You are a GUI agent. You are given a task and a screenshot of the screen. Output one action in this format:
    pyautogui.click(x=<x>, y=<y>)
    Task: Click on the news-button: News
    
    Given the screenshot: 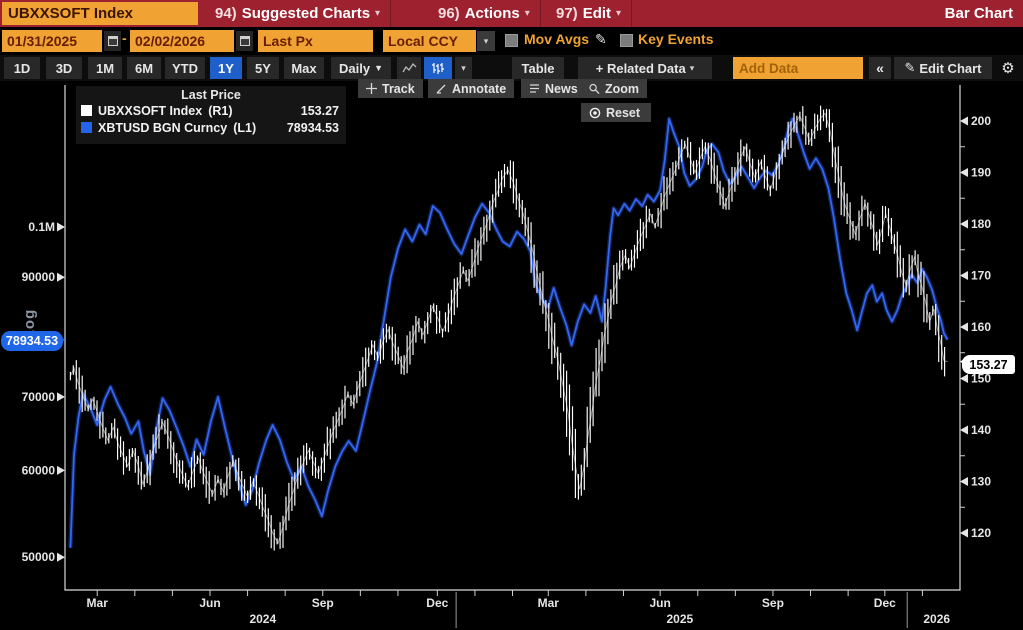 What is the action you would take?
    pyautogui.click(x=553, y=88)
    